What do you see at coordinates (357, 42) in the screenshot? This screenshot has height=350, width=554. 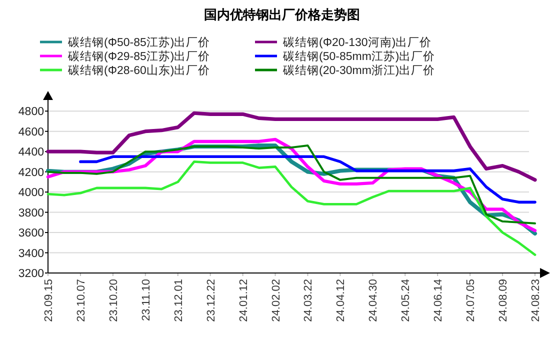 I see `legend-label: 碳结钢(Φ20-130河南)出厂价` at bounding box center [357, 42].